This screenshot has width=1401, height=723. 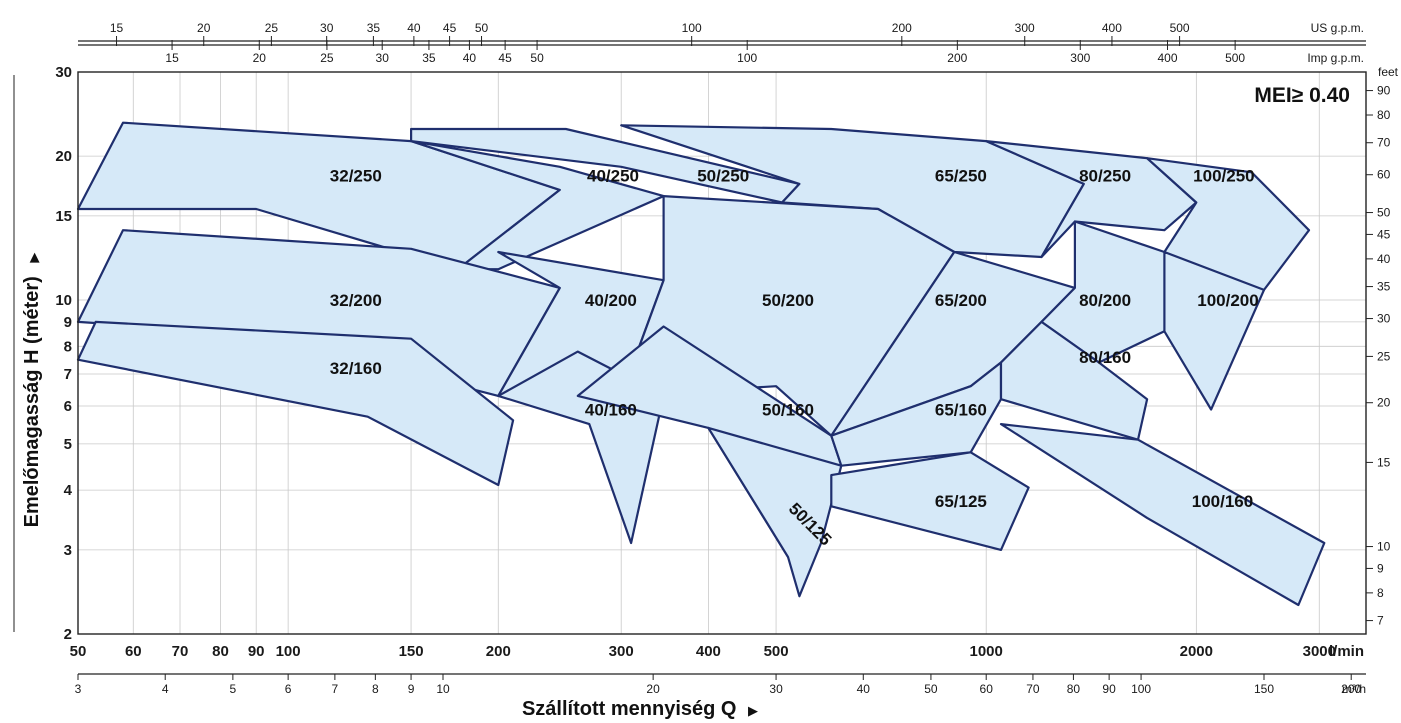 I want to click on region-label: 65/250, so click(x=961, y=176).